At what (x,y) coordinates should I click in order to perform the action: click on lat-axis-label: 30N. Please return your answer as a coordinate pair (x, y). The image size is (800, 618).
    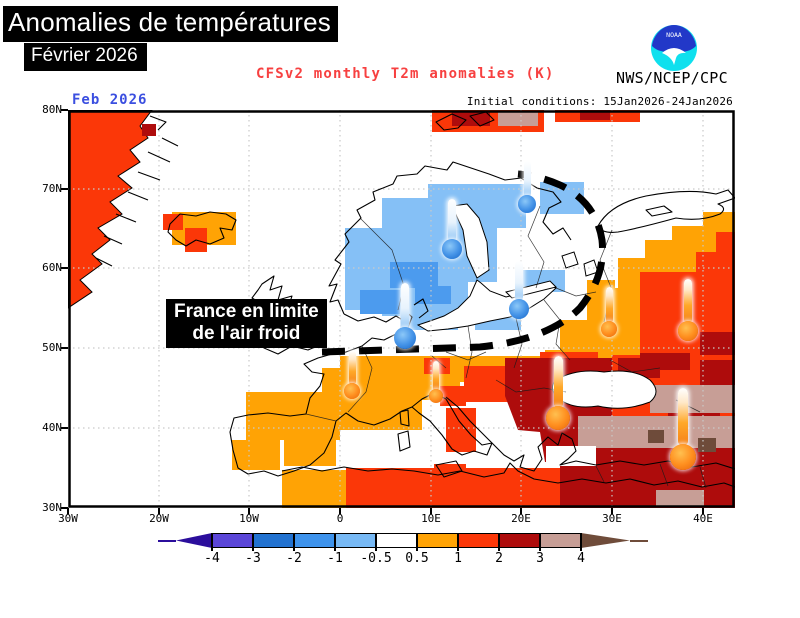
    Looking at the image, I should click on (52, 507).